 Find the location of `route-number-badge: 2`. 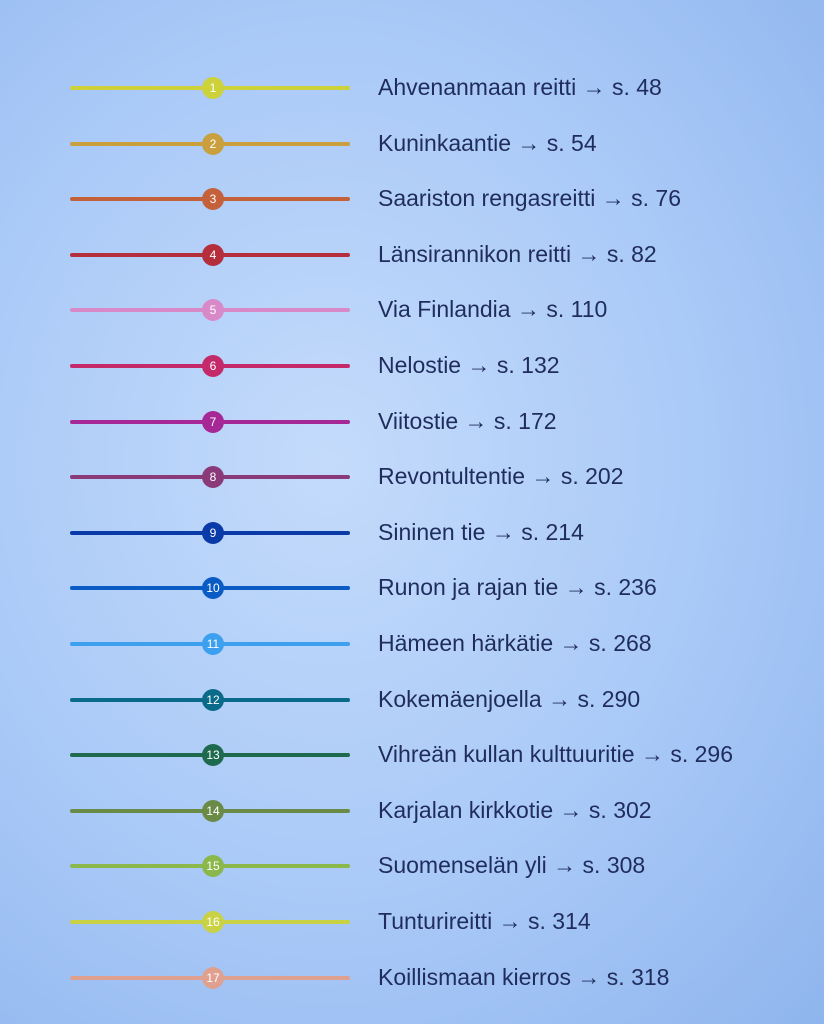

route-number-badge: 2 is located at coordinates (213, 143).